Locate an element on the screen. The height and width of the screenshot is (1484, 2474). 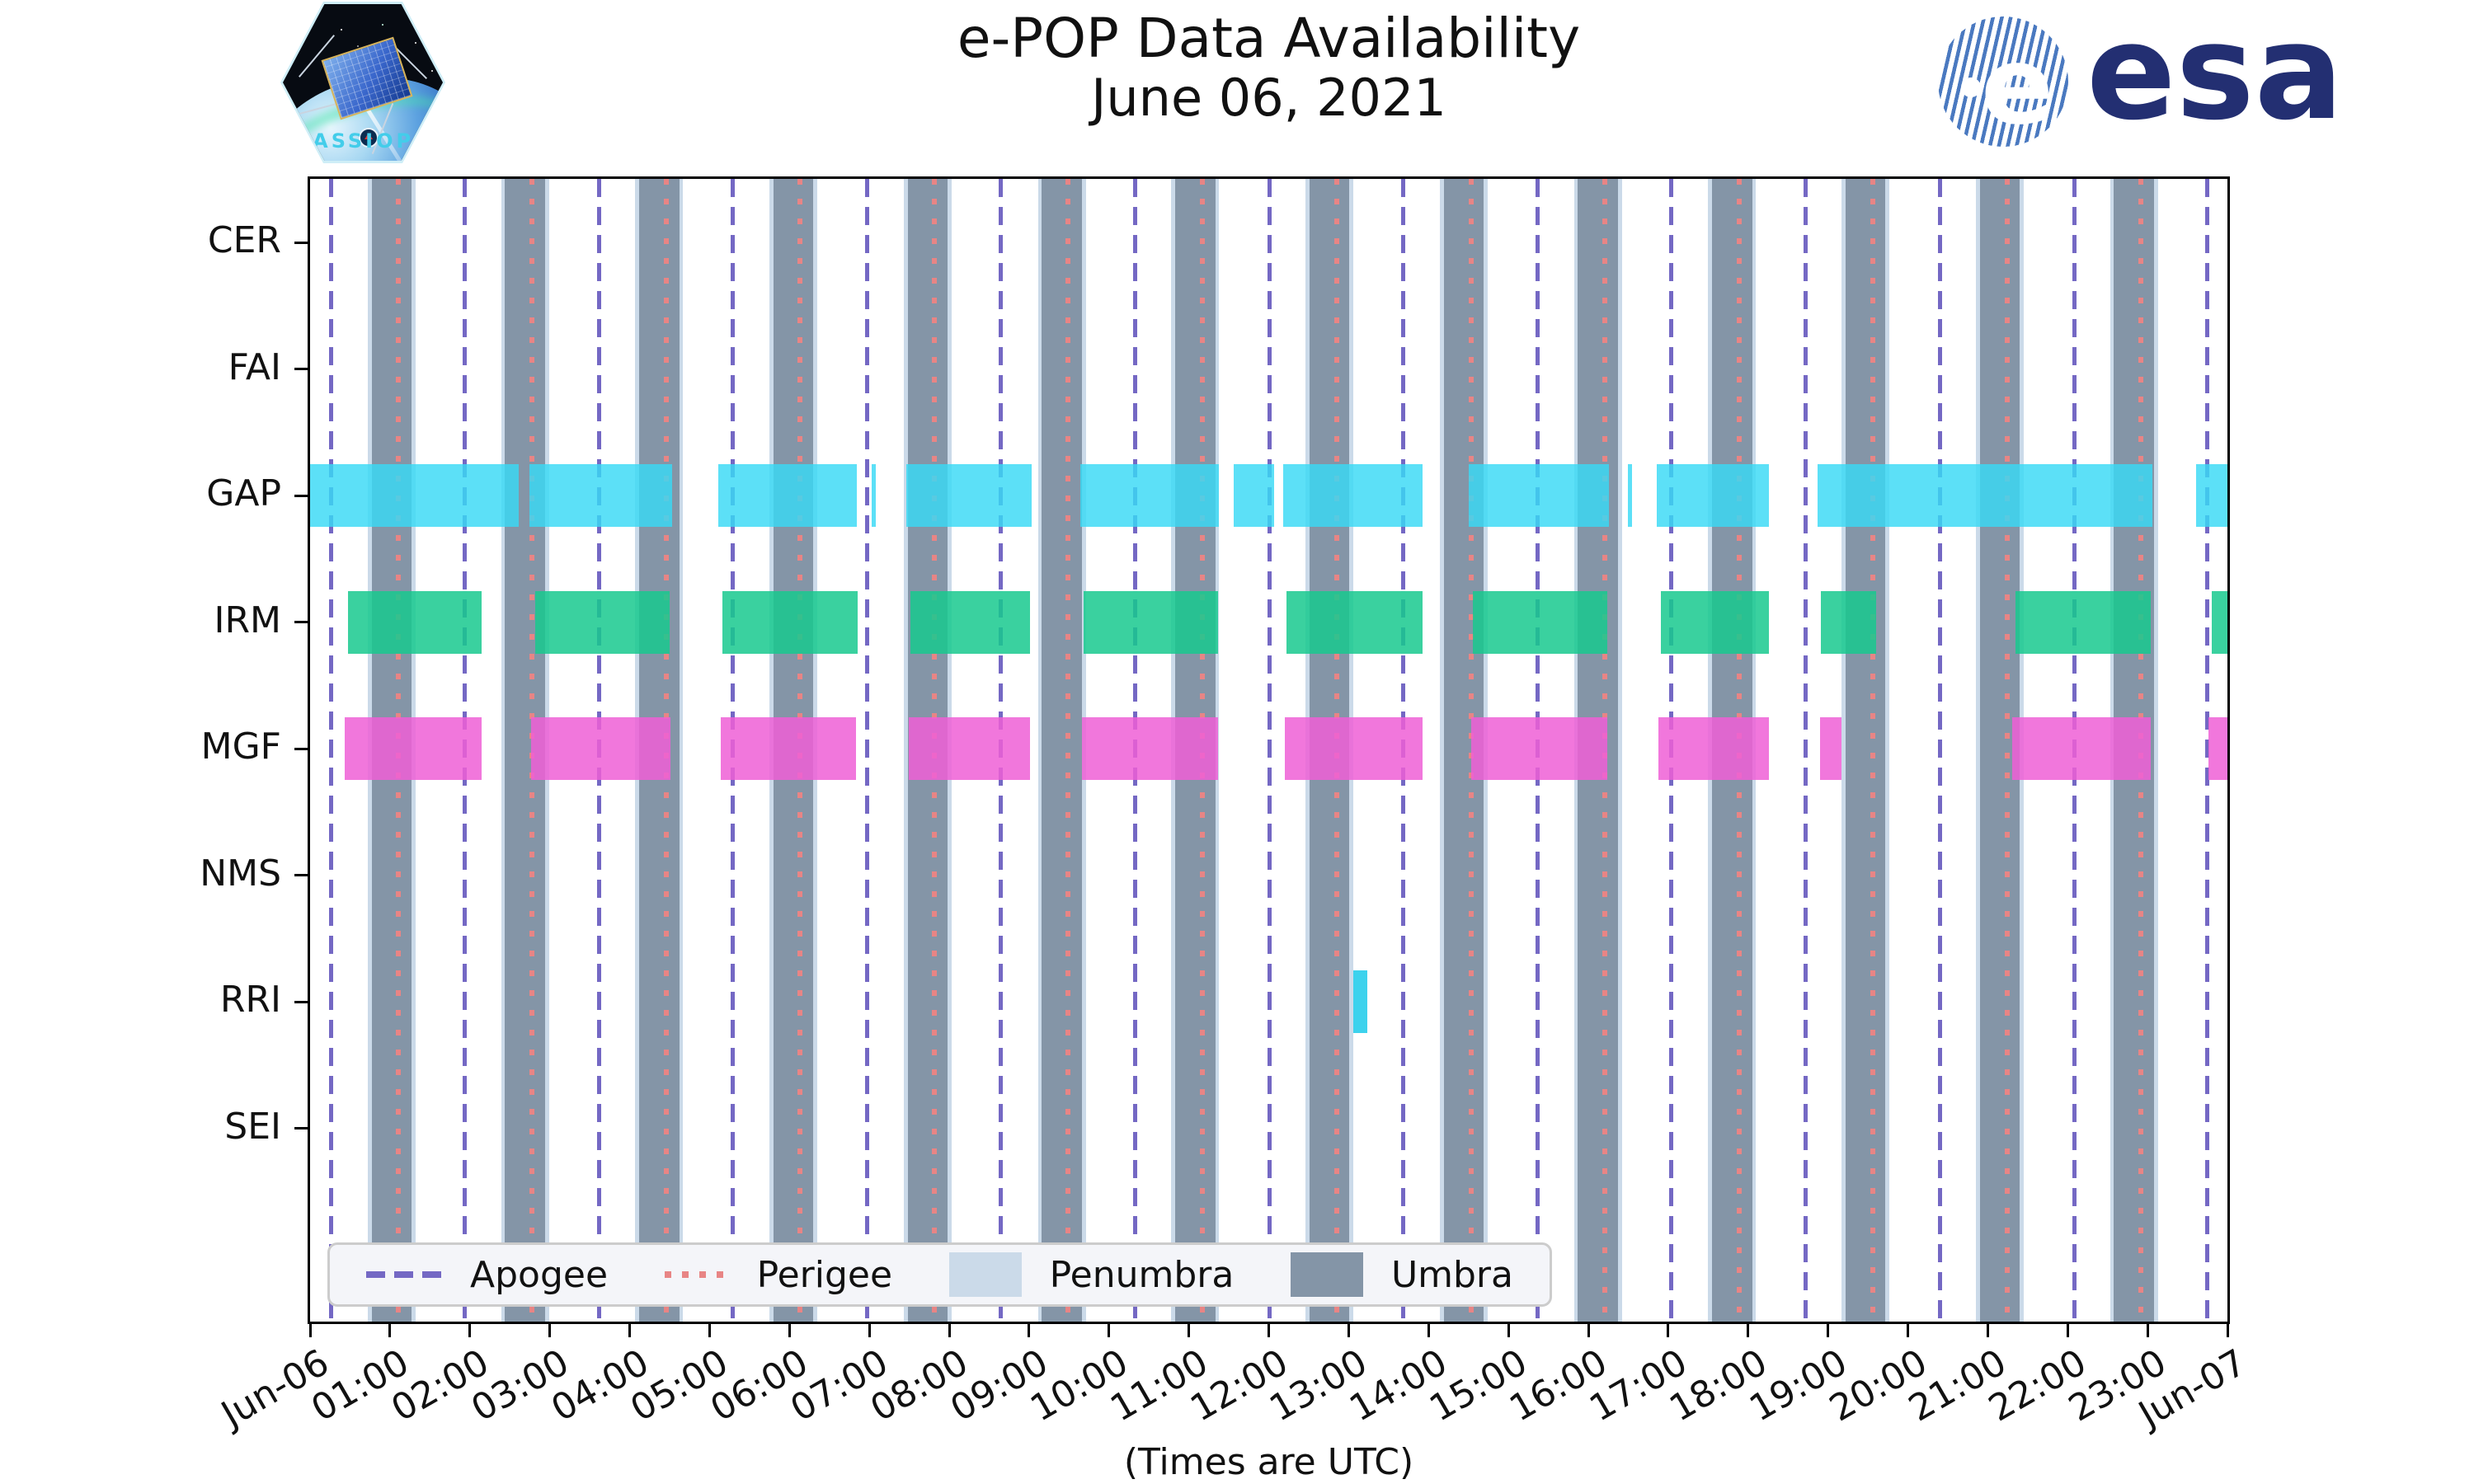
esa-globe-dot is located at coordinates (1971, 87).